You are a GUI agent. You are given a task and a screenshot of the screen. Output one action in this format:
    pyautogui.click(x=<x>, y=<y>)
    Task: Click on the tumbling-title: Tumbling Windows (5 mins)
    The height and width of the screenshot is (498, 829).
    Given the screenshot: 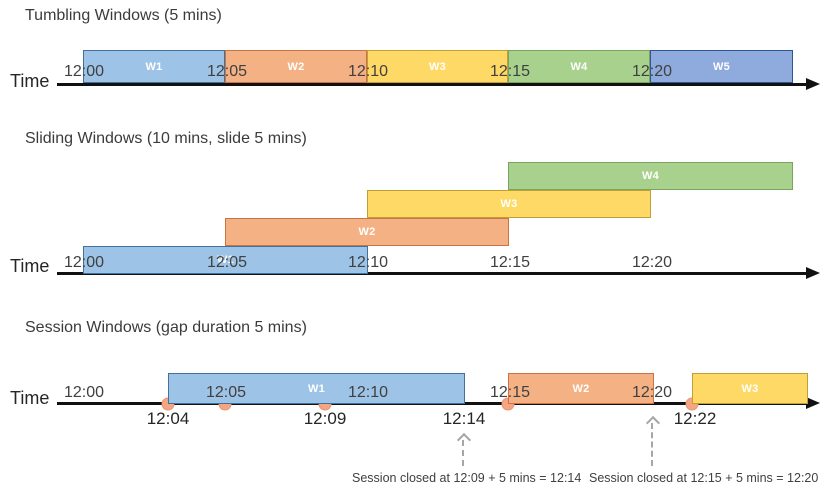 What is the action you would take?
    pyautogui.click(x=123, y=15)
    